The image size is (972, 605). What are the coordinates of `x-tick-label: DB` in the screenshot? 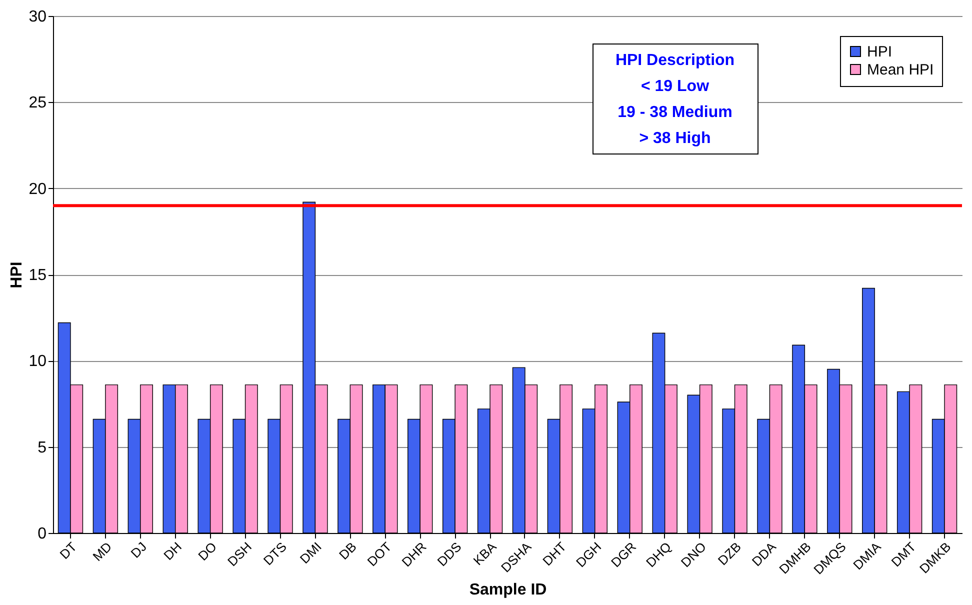 It's located at (348, 550).